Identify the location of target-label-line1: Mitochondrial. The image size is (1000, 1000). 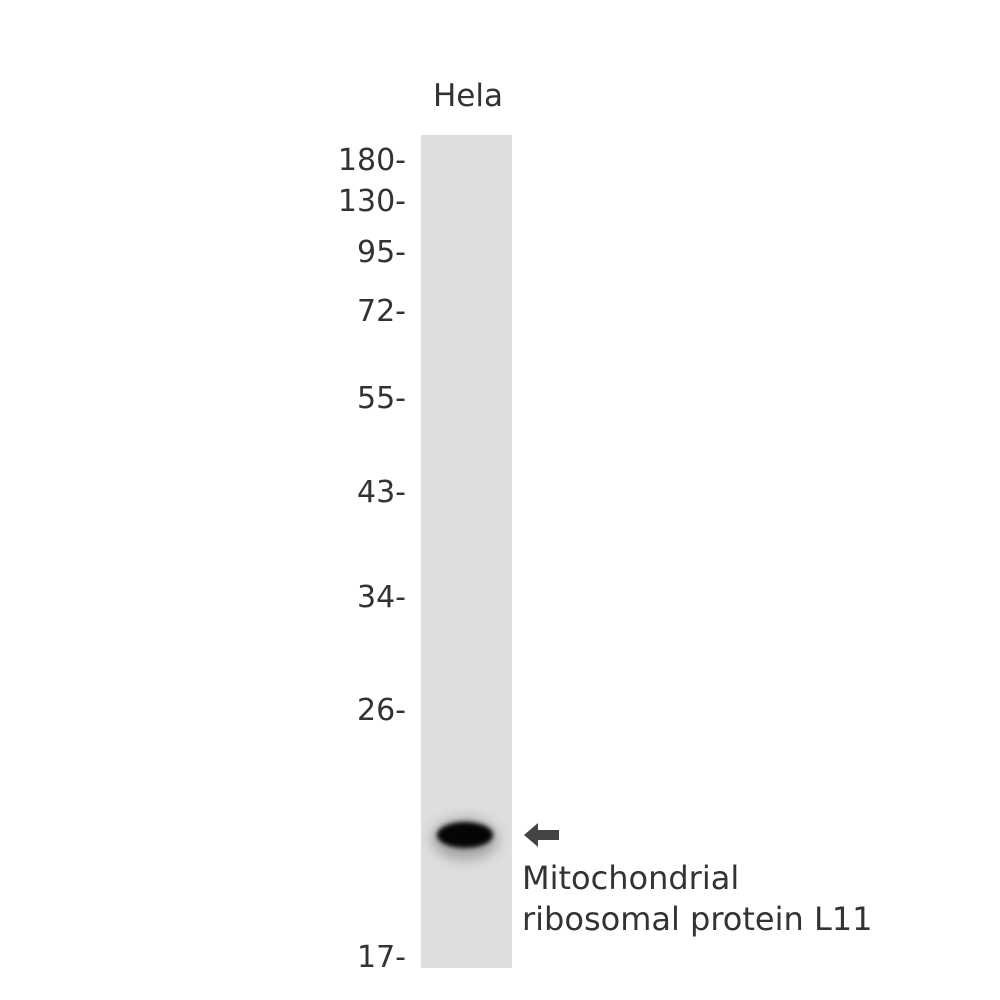
(631, 878).